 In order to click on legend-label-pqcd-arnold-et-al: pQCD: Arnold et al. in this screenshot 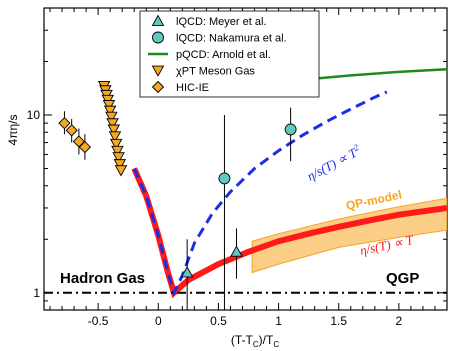, I will do `click(223, 55)`.